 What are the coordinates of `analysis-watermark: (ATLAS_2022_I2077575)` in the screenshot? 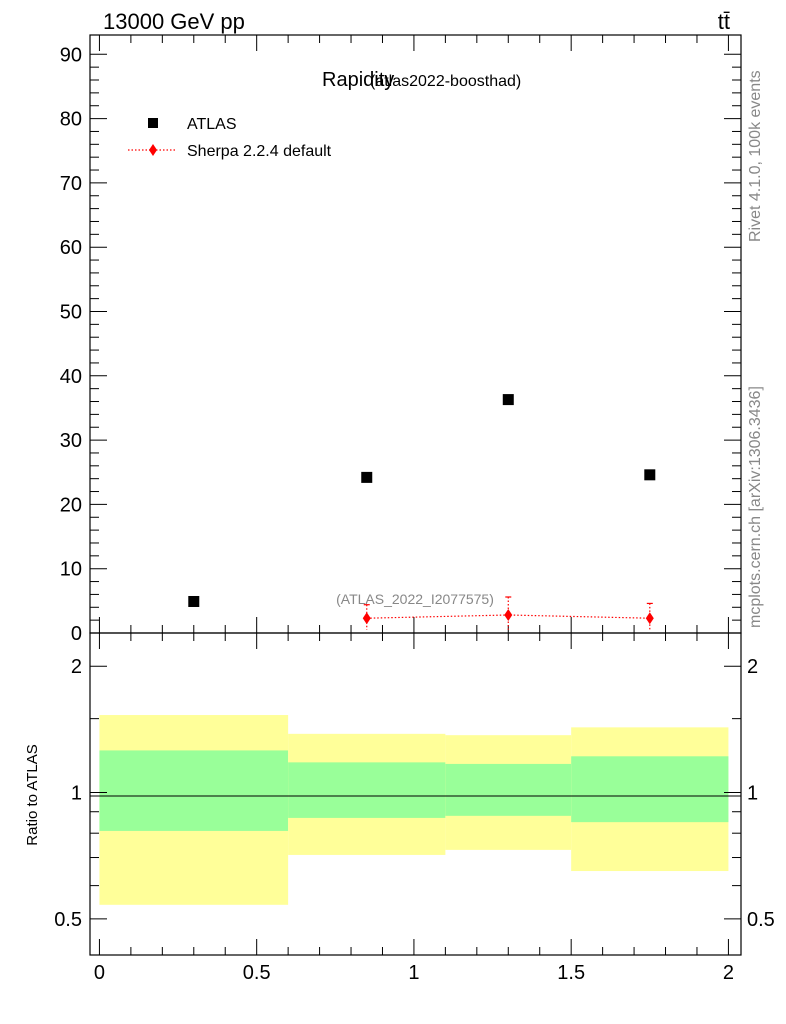 It's located at (415, 599).